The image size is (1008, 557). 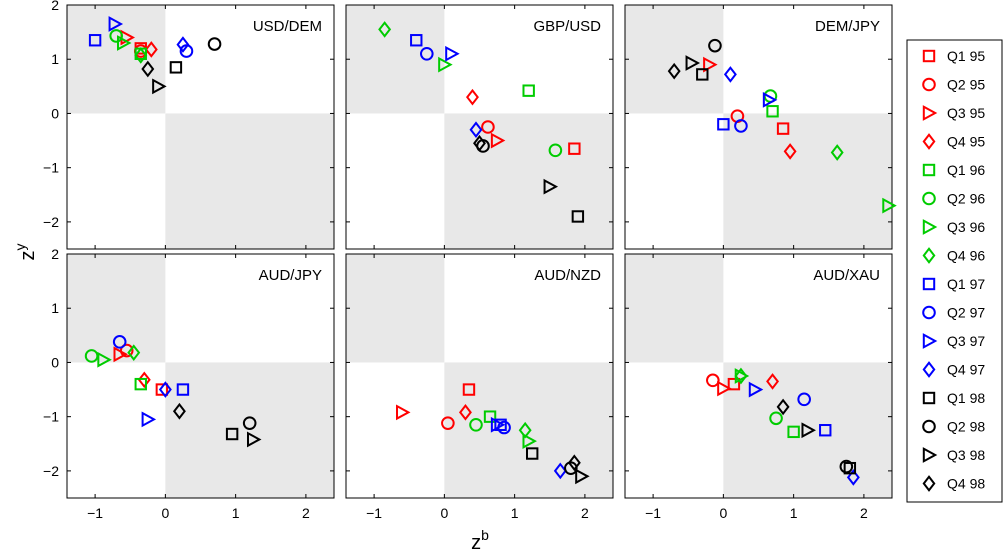 I want to click on legend-item: Q3 98, so click(x=953, y=455).